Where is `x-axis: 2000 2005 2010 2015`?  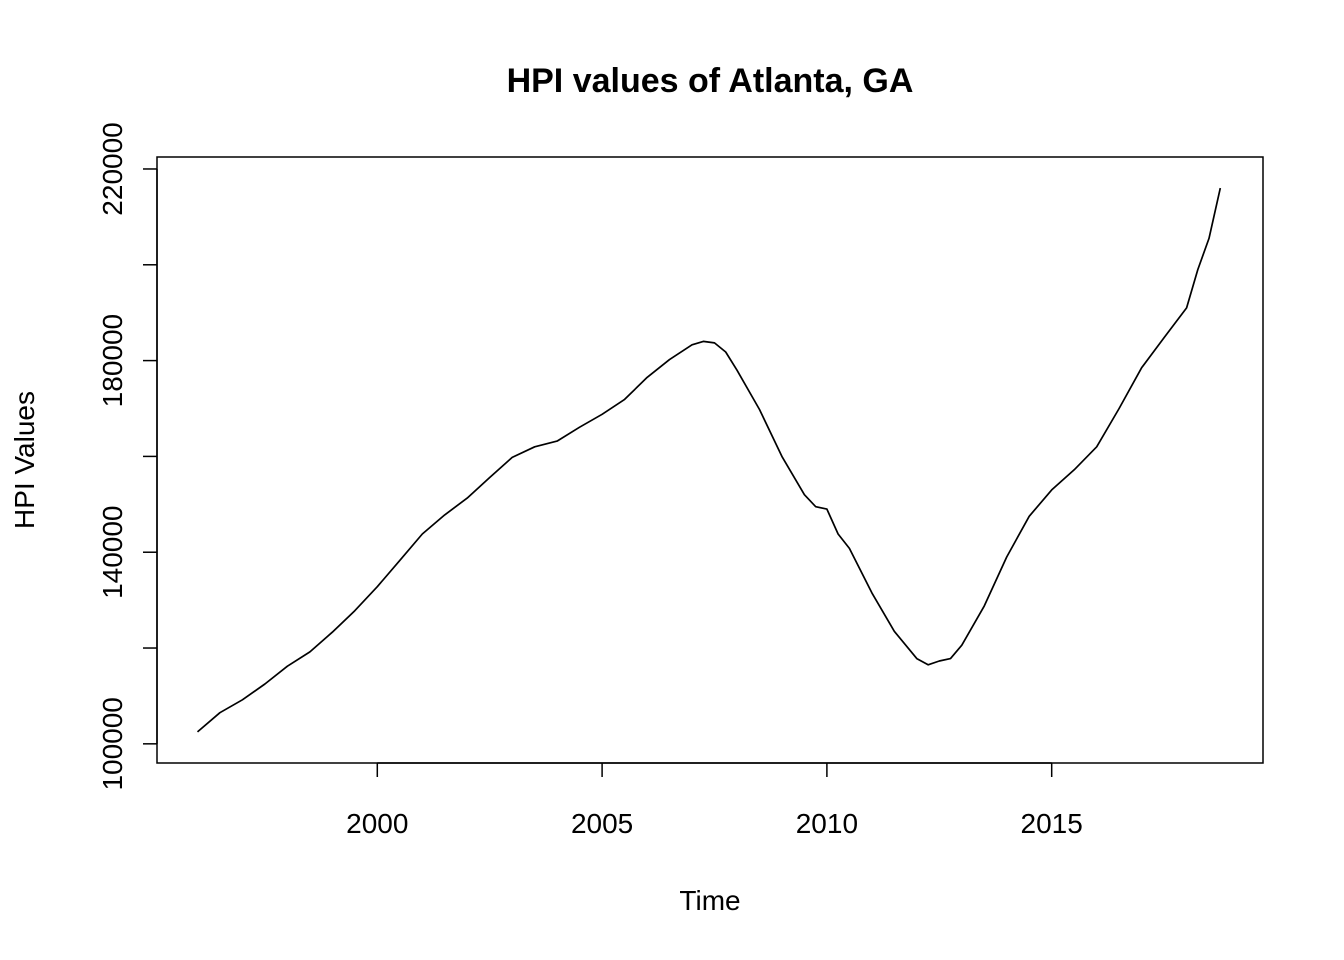 x-axis: 2000 2005 2010 2015 is located at coordinates (714, 800).